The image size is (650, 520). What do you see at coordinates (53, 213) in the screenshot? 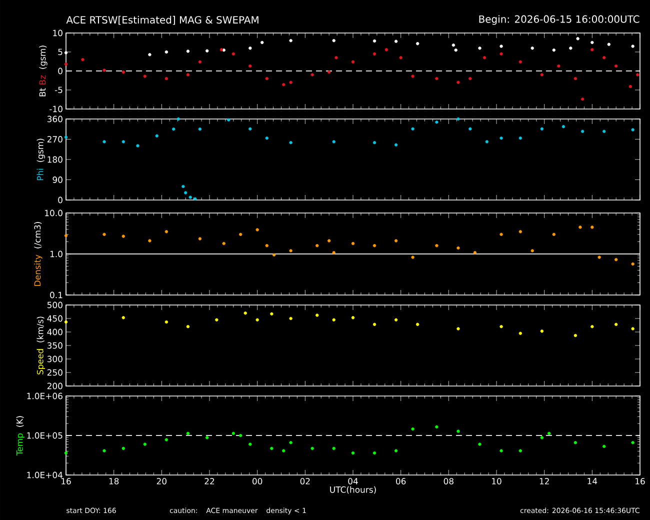
I see `y-tick-label: 10.0` at bounding box center [53, 213].